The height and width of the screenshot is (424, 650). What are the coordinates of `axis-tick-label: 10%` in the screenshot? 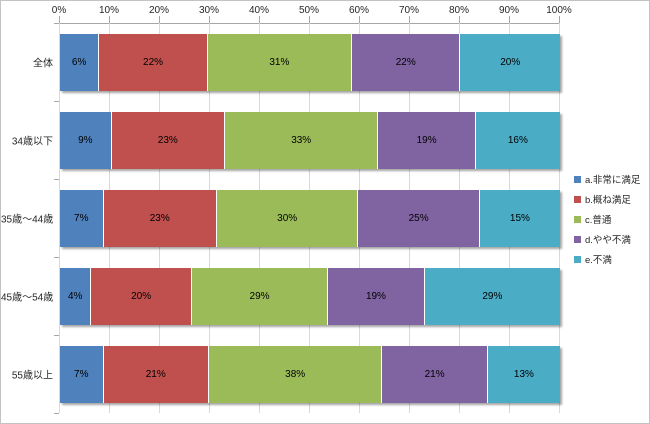 It's located at (109, 10).